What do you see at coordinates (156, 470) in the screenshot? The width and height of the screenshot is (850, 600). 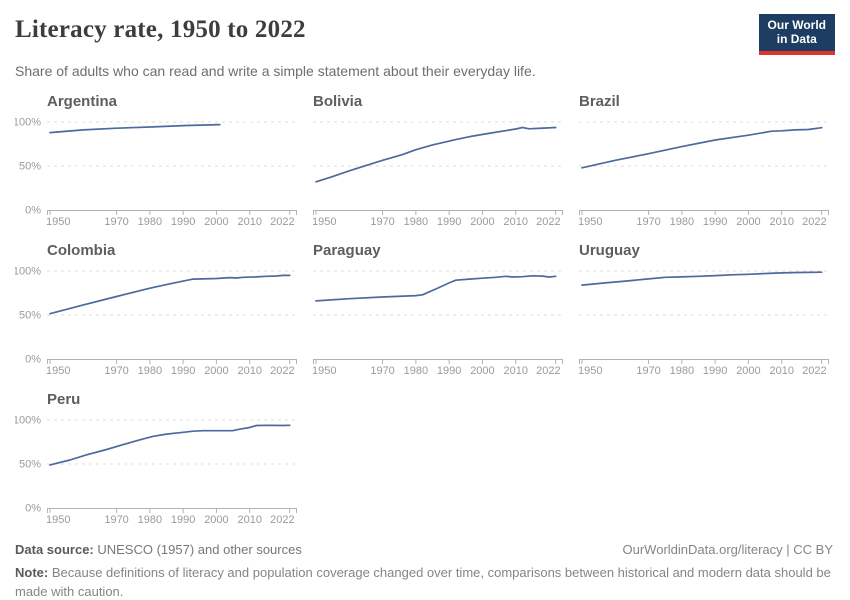 I see `line-chart-peru: 1950 1970 1980 1990 2000 2010 2022 100% 50% 0%` at bounding box center [156, 470].